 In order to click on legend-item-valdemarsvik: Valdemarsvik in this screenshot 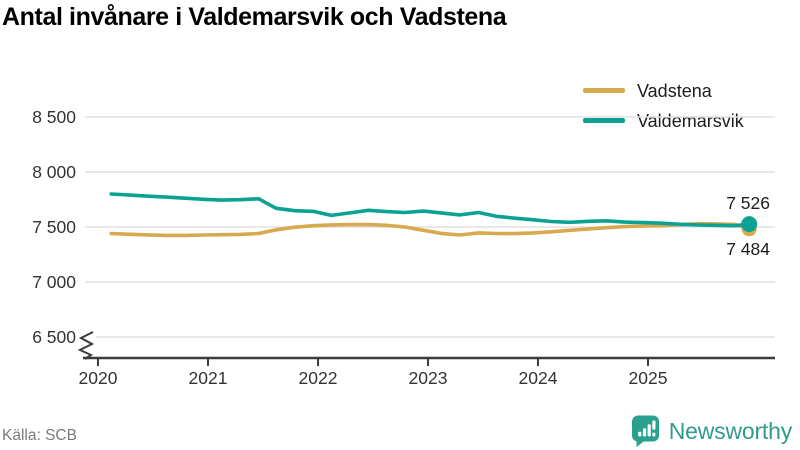, I will do `click(663, 120)`.